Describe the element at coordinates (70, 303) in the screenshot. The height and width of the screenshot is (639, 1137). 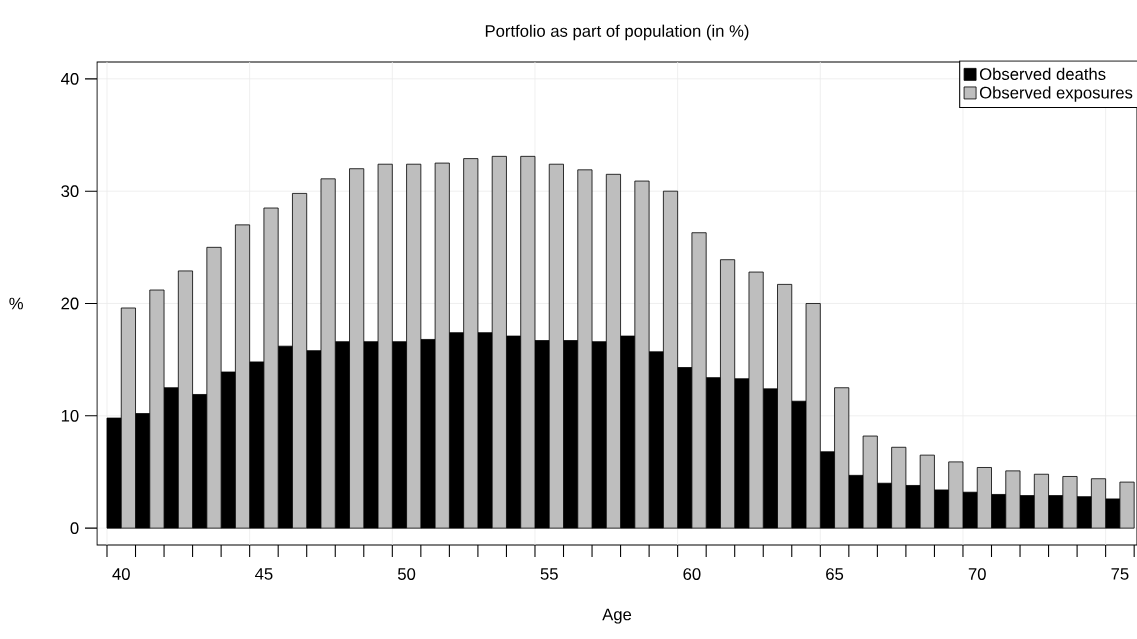
I see `y-tick-label: 20` at that location.